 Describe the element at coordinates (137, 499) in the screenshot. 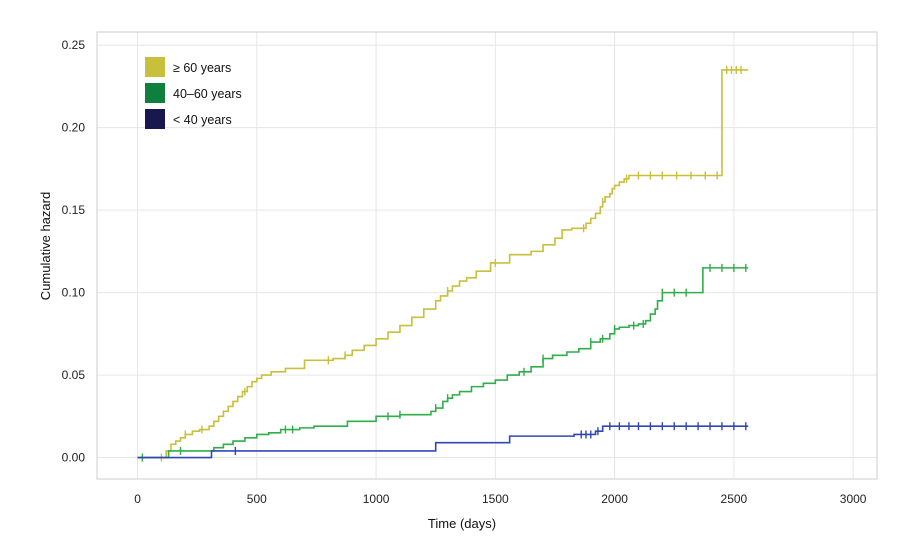

I see `x-tick-label: 0` at that location.